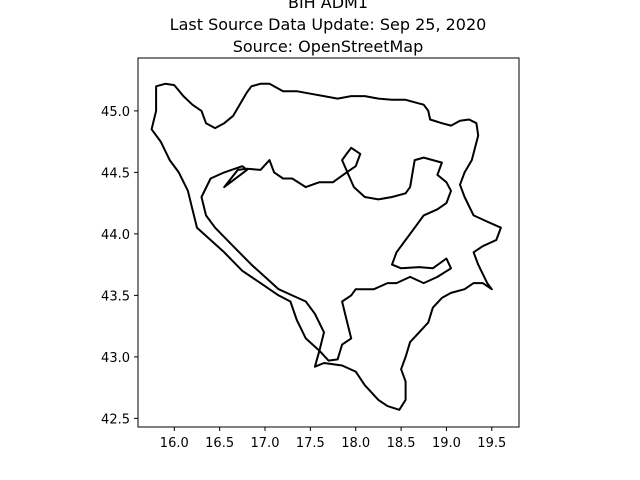  Describe the element at coordinates (174, 443) in the screenshot. I see `x-tick-label: 16.0` at that location.